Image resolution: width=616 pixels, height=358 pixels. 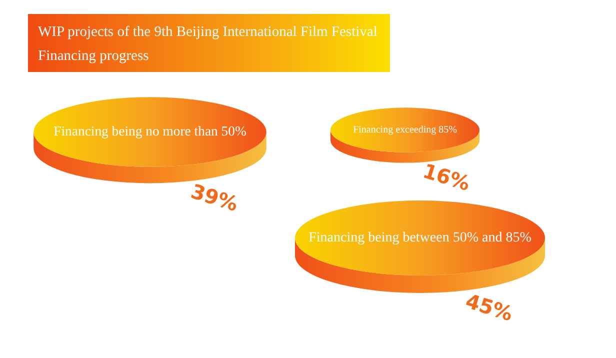 I want to click on data-label: 39%, so click(x=214, y=197).